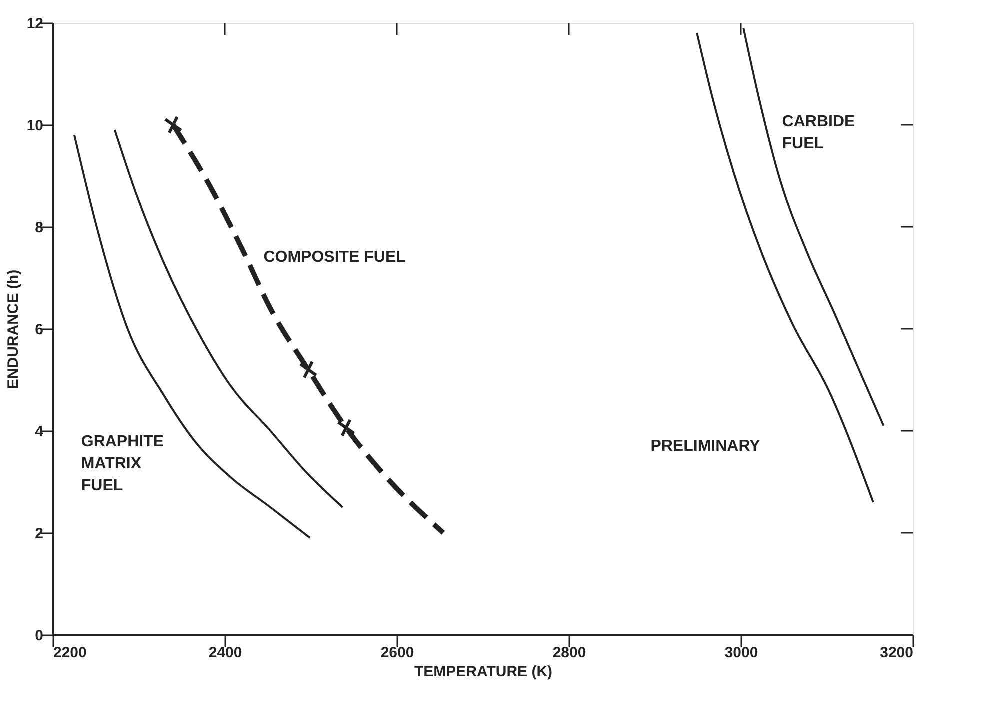 The width and height of the screenshot is (983, 716). Describe the element at coordinates (70, 653) in the screenshot. I see `x-tick-label: 2200` at that location.